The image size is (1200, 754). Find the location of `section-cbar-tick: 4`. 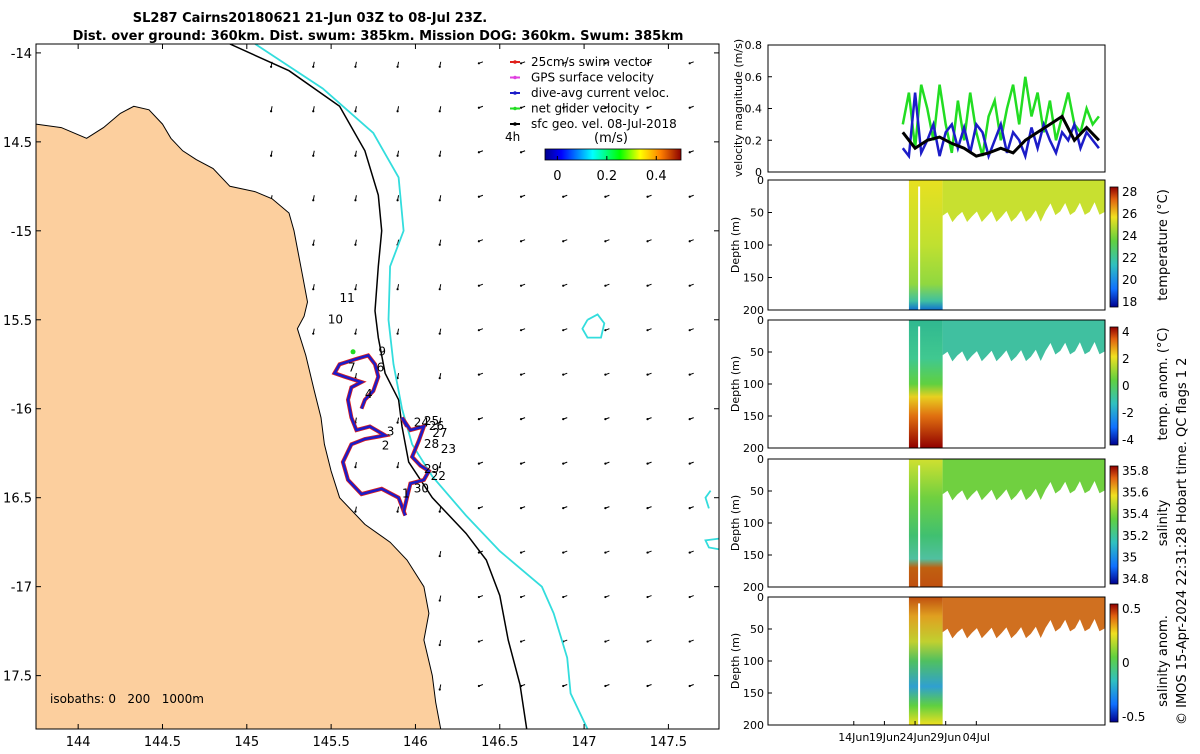

section-cbar-tick: 4 is located at coordinates (1126, 332).